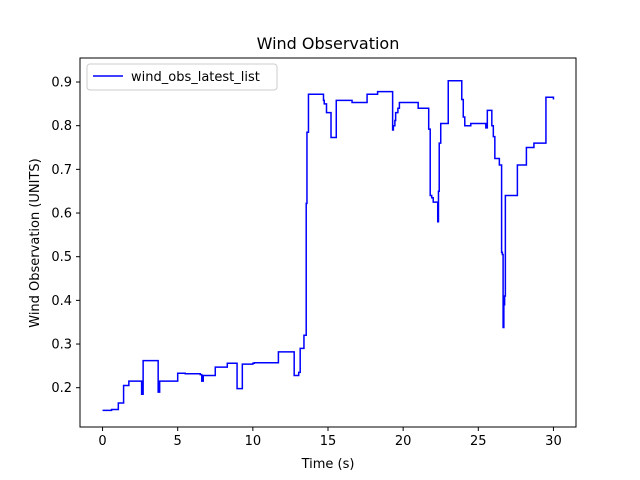 Image resolution: width=640 pixels, height=480 pixels. I want to click on y-tick-label: 0.8, so click(61, 126).